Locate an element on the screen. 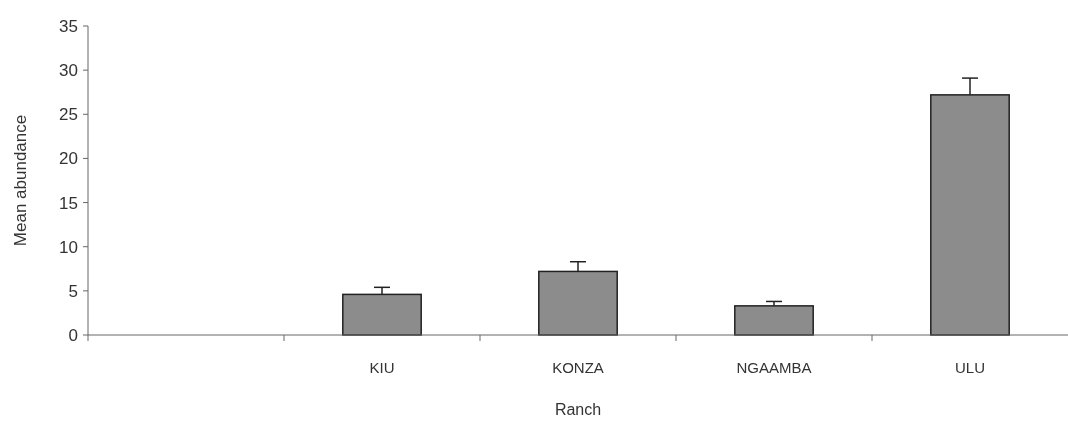 The image size is (1068, 429). x-tick-label: KIU is located at coordinates (382, 367).